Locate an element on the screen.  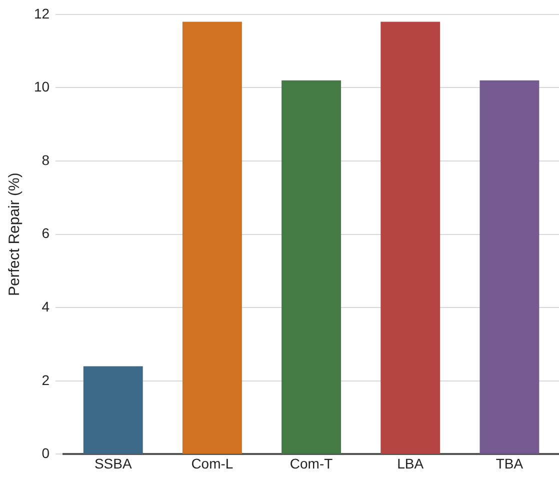
x-tick-label: Com-T is located at coordinates (312, 463).